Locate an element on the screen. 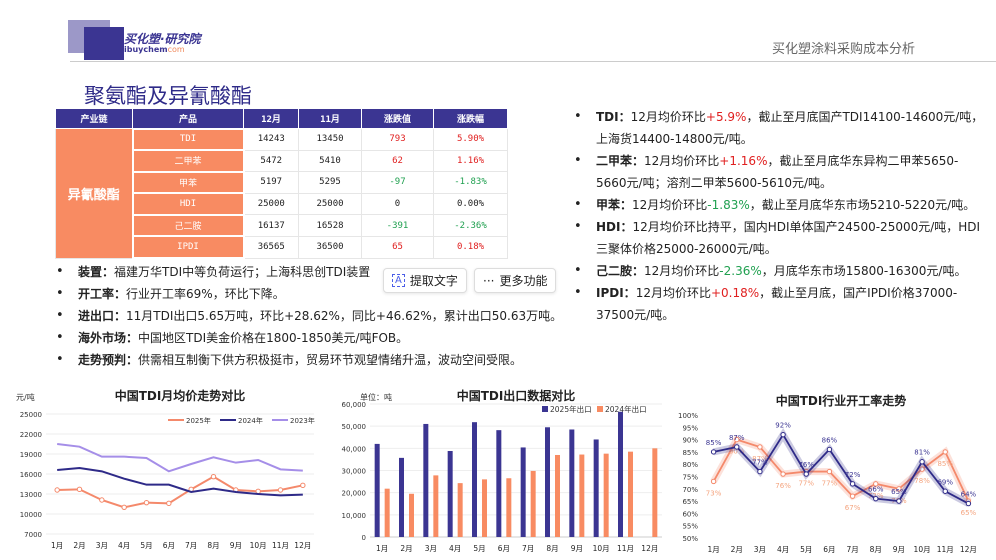 The height and width of the screenshot is (560, 996). change-pct-cell: 0.18% is located at coordinates (470, 247).